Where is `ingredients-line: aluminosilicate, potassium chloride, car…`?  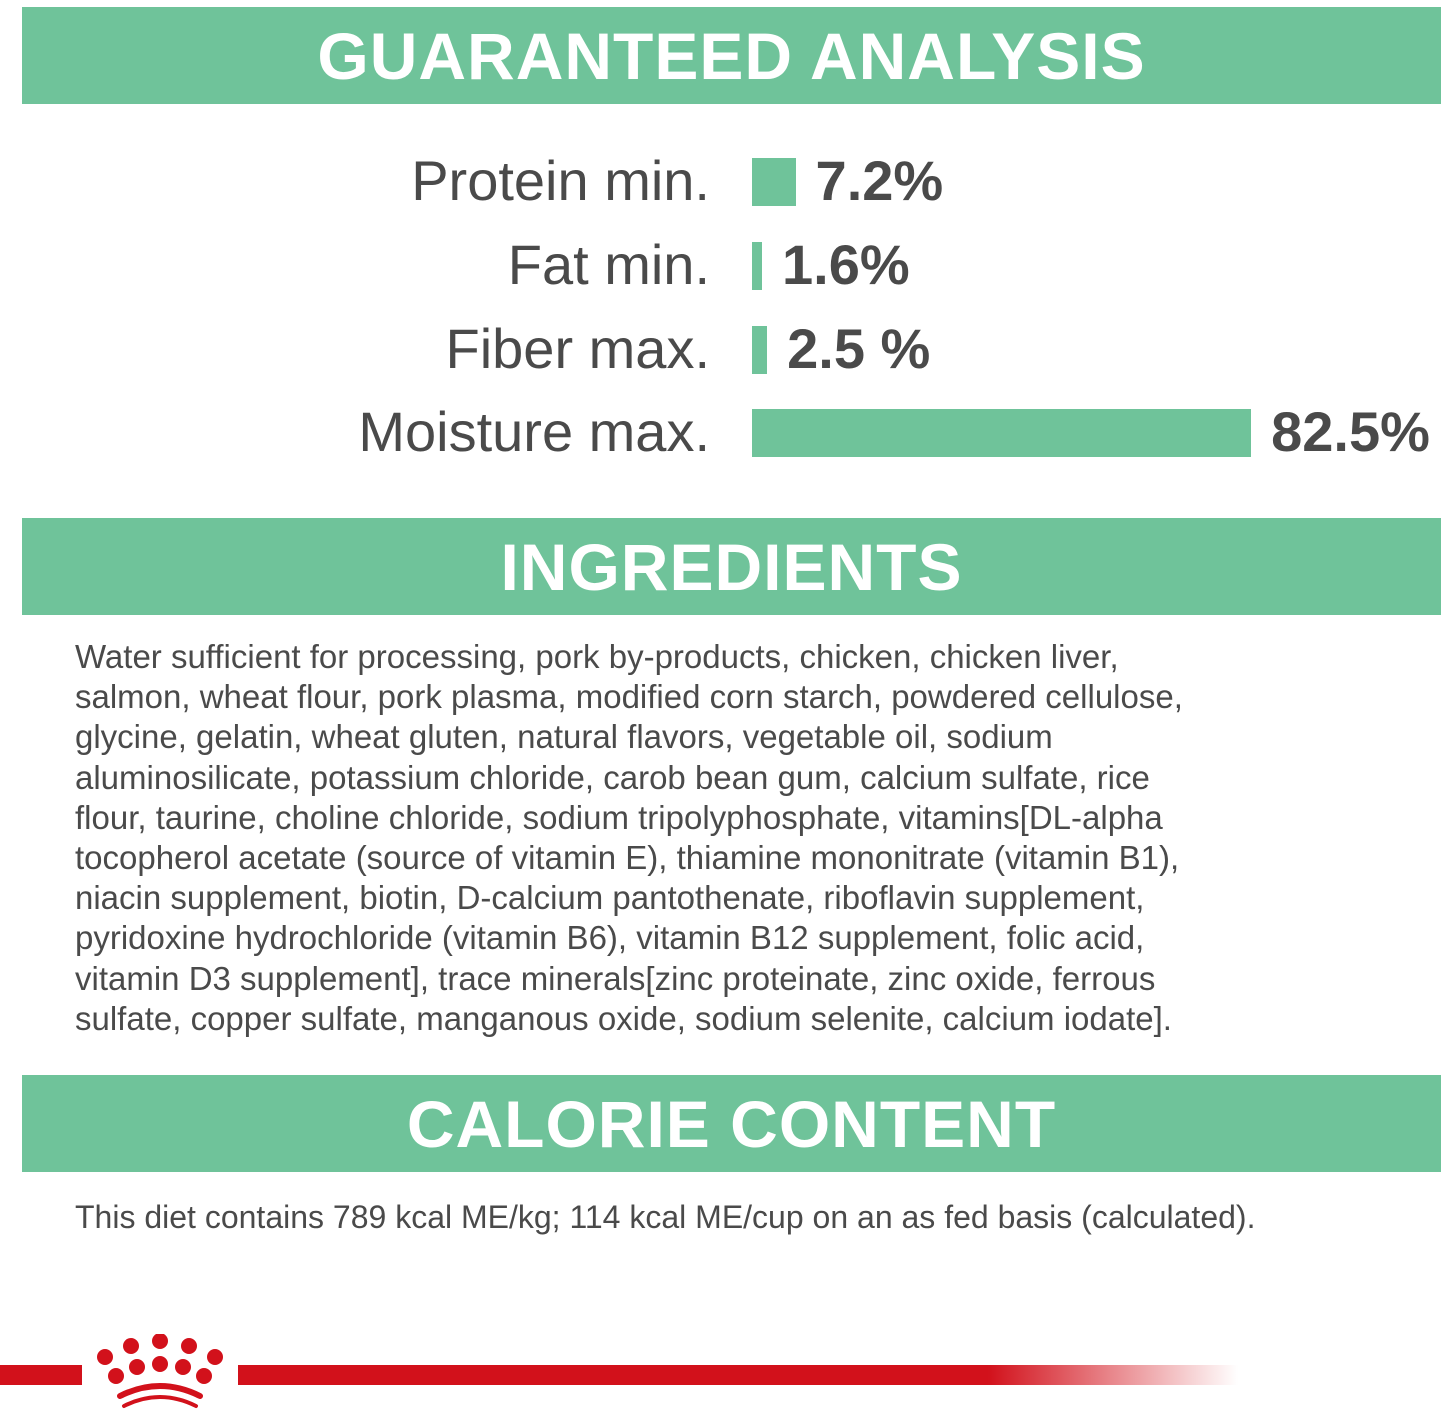
ingredients-line: aluminosilicate, potassium chloride, car… is located at coordinates (612, 777).